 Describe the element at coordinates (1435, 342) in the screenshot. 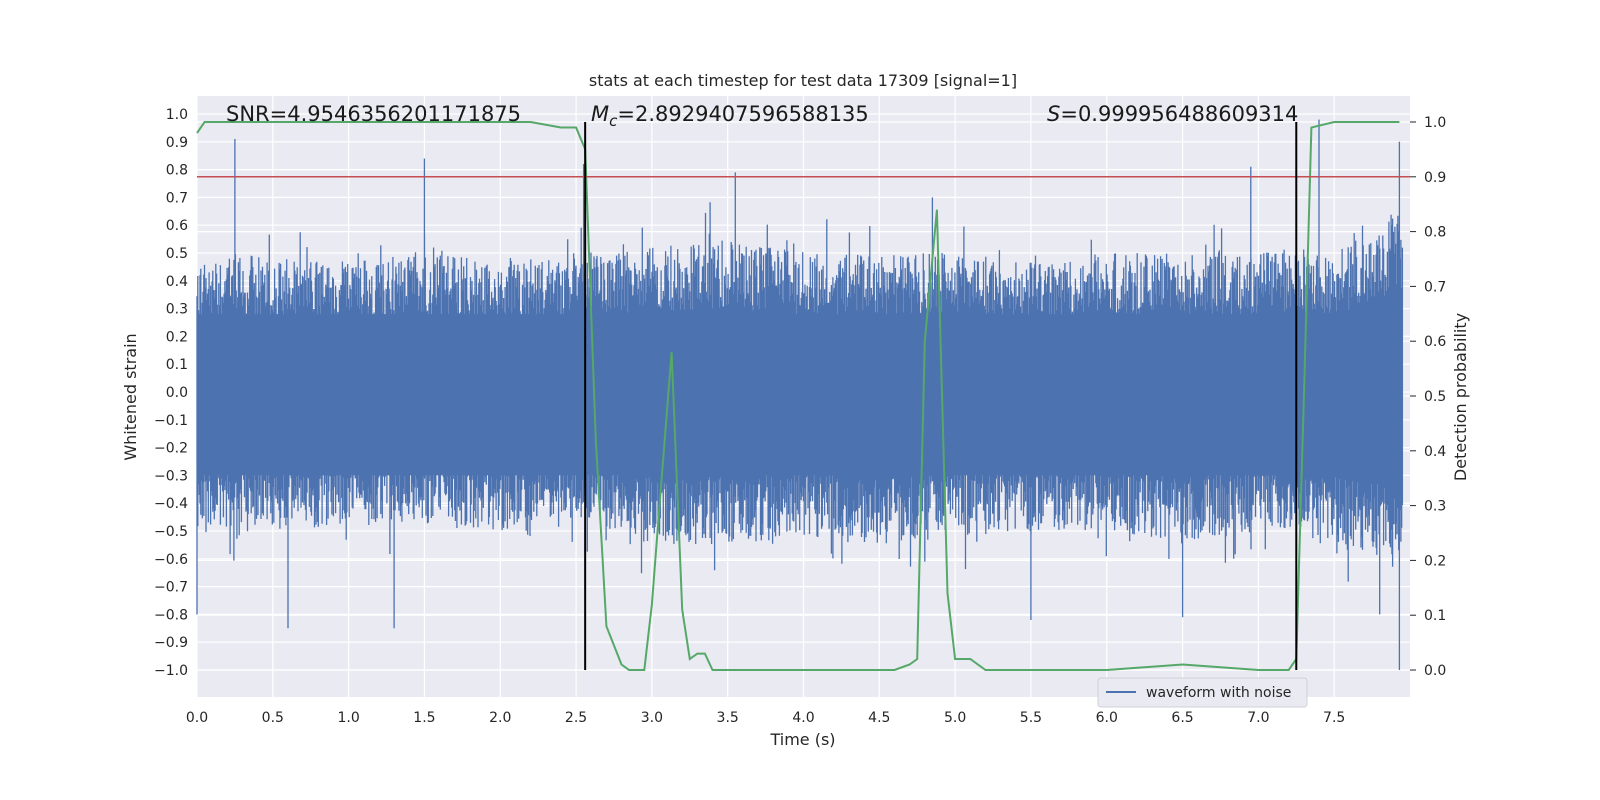

I see `y2-tick-label: 0.6` at that location.